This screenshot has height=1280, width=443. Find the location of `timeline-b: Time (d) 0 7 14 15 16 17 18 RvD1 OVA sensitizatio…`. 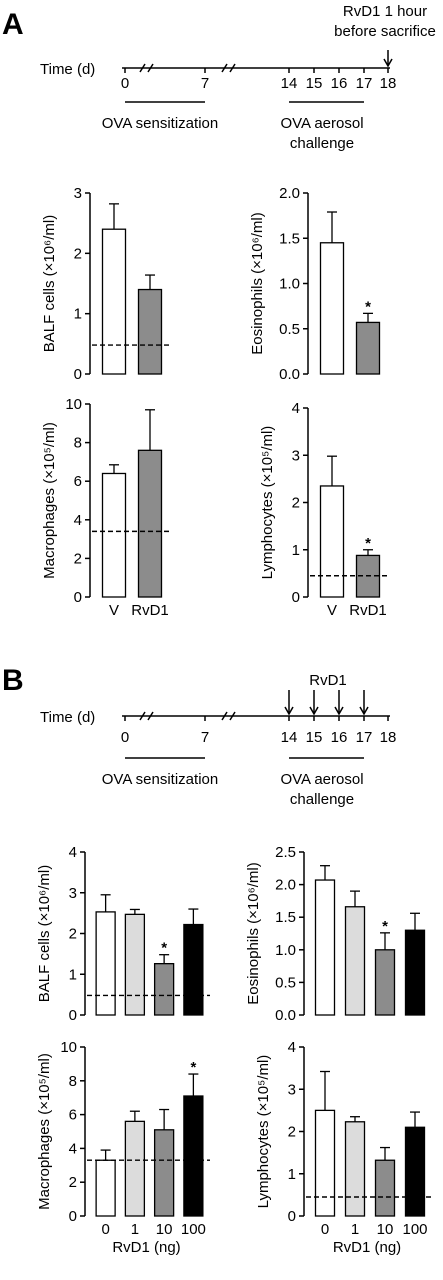

timeline-b: Time (d) 0 7 14 15 16 17 18 RvD1 OVA sensitizatio… is located at coordinates (218, 740).